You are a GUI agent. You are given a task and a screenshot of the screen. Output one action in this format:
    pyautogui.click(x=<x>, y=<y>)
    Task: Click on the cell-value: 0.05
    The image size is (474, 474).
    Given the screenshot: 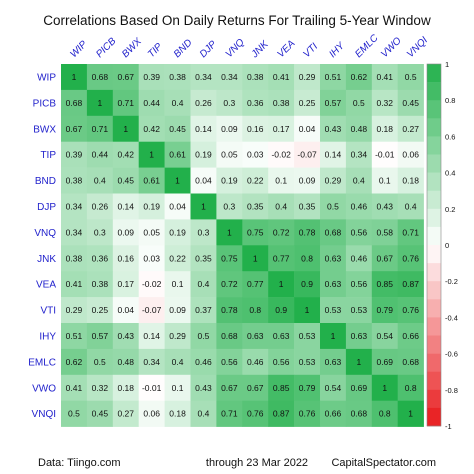 What is the action you would take?
    pyautogui.click(x=229, y=155)
    